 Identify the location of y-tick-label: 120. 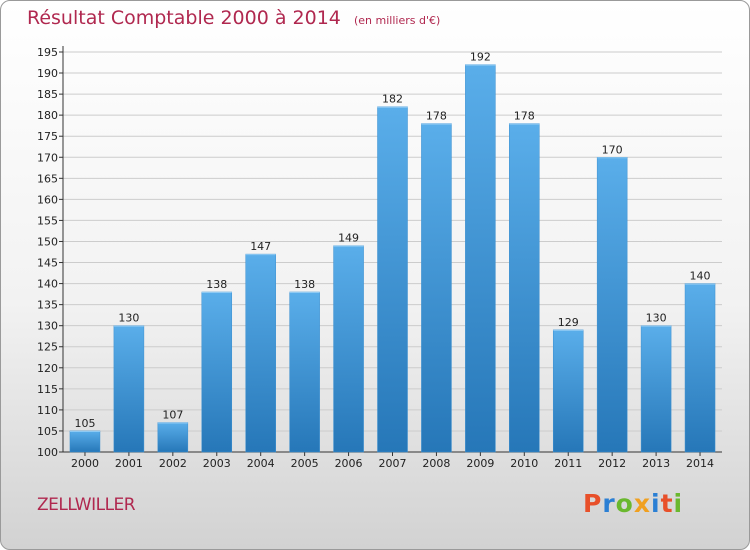
(47, 368).